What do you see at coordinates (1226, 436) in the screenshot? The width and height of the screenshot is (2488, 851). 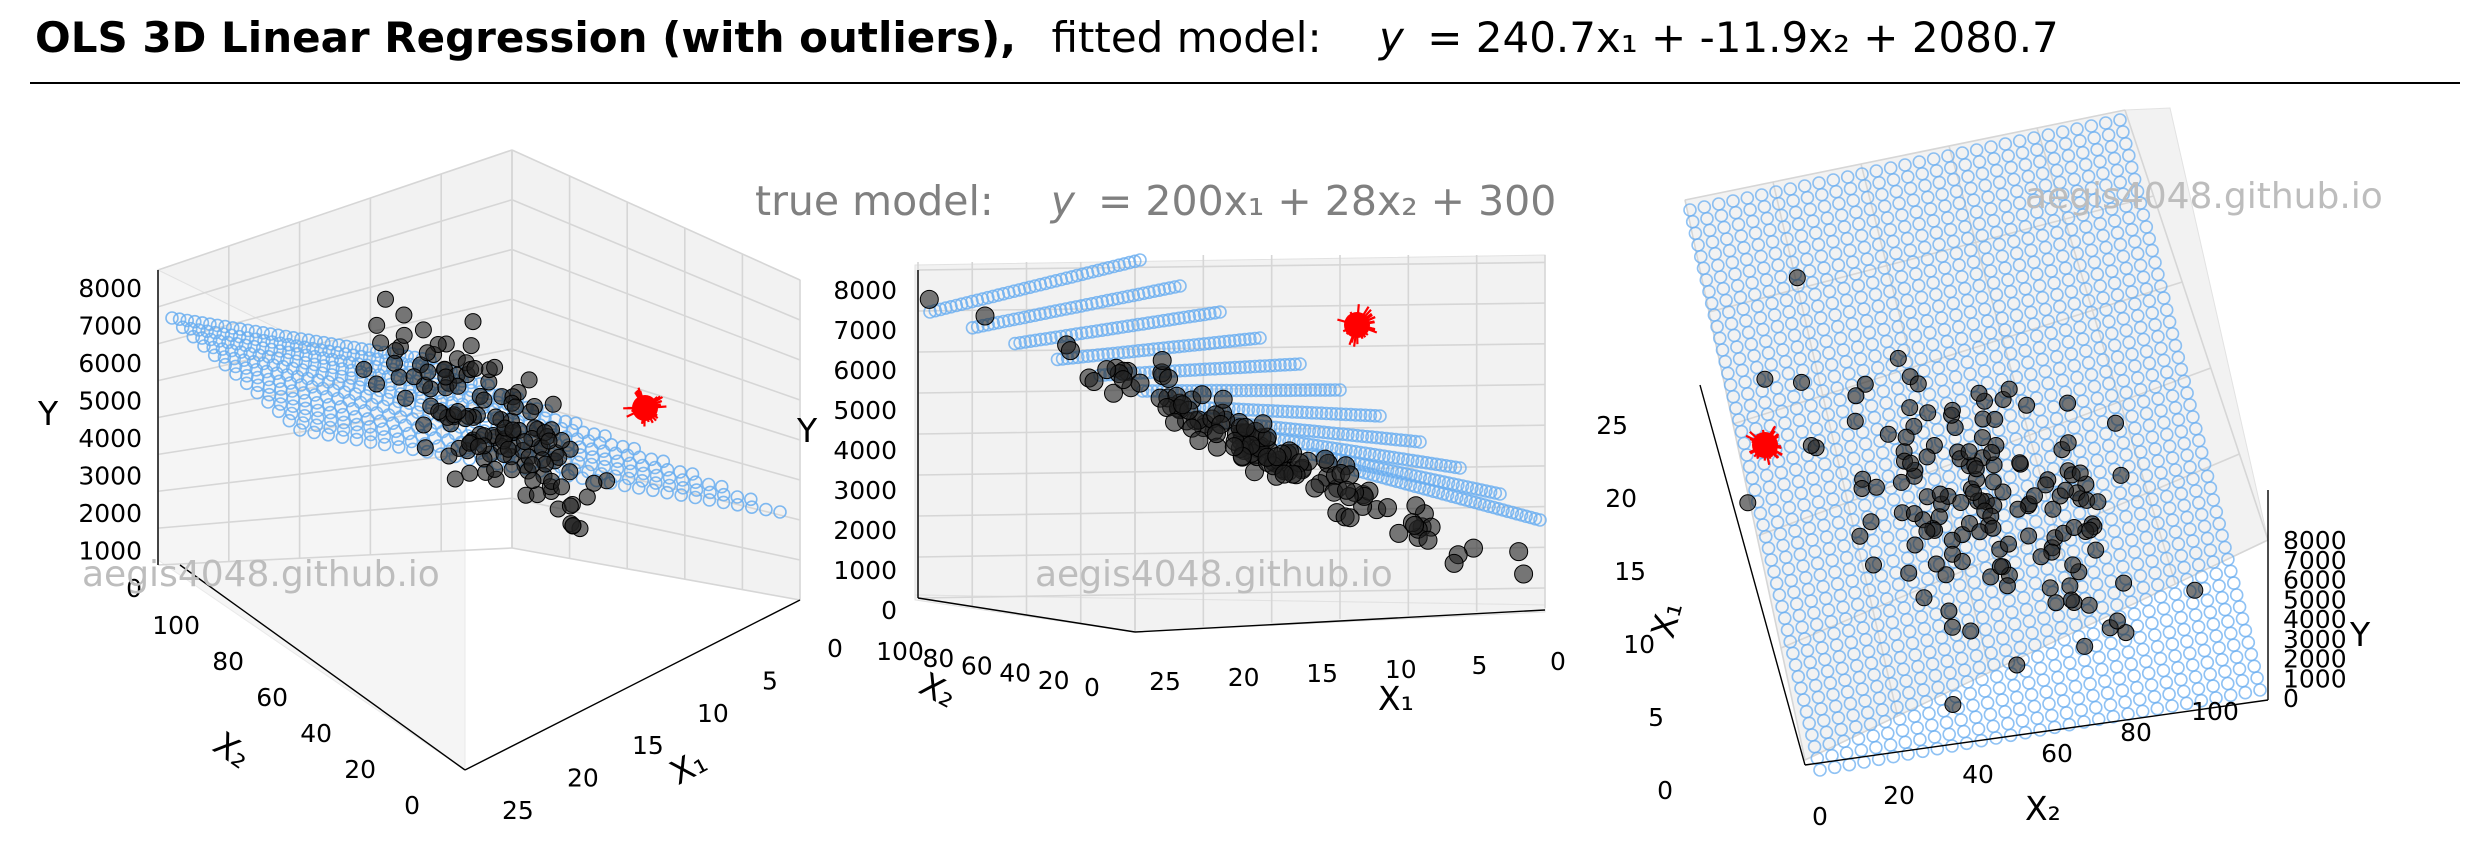 I see `mid-data-points` at bounding box center [1226, 436].